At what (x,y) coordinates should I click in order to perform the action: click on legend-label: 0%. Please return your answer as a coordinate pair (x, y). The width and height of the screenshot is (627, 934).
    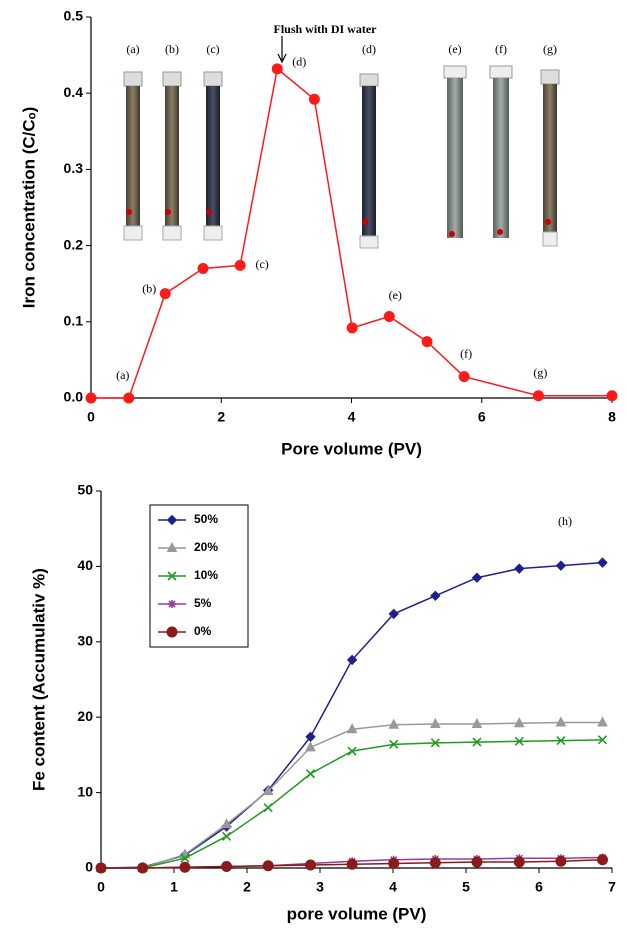
    Looking at the image, I should click on (203, 631).